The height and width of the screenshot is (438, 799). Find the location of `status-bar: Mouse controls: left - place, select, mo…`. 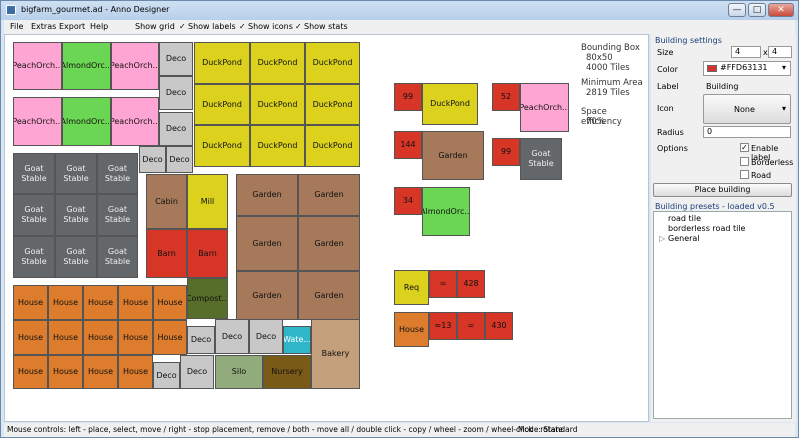

status-bar: Mouse controls: left - place, select, mo… is located at coordinates (399, 430).